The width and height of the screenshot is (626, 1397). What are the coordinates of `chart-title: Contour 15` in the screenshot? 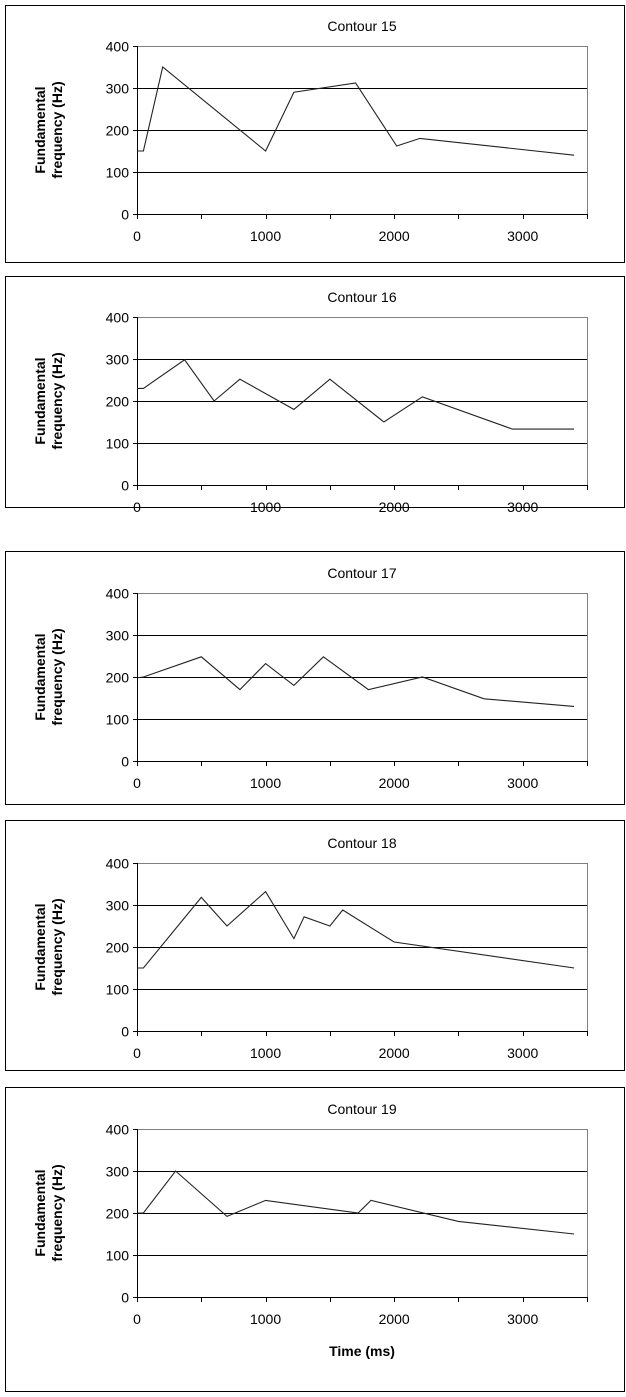 It's located at (361, 26).